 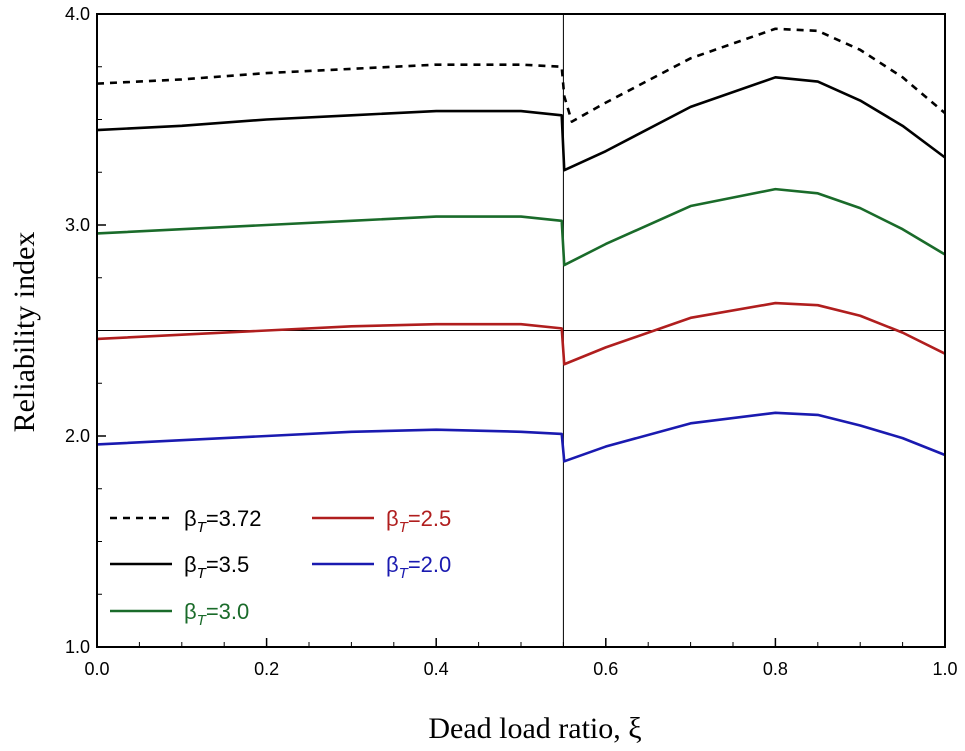 I want to click on y-tick-label: 1.0, so click(x=77, y=647).